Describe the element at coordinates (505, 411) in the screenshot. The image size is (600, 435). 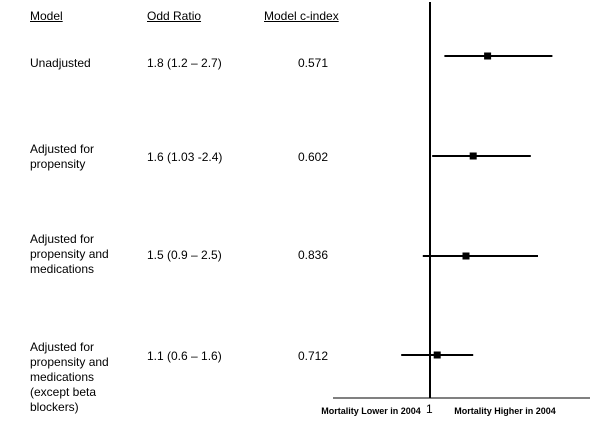
I see `x-label-right: Mortality Higher in 2004` at that location.